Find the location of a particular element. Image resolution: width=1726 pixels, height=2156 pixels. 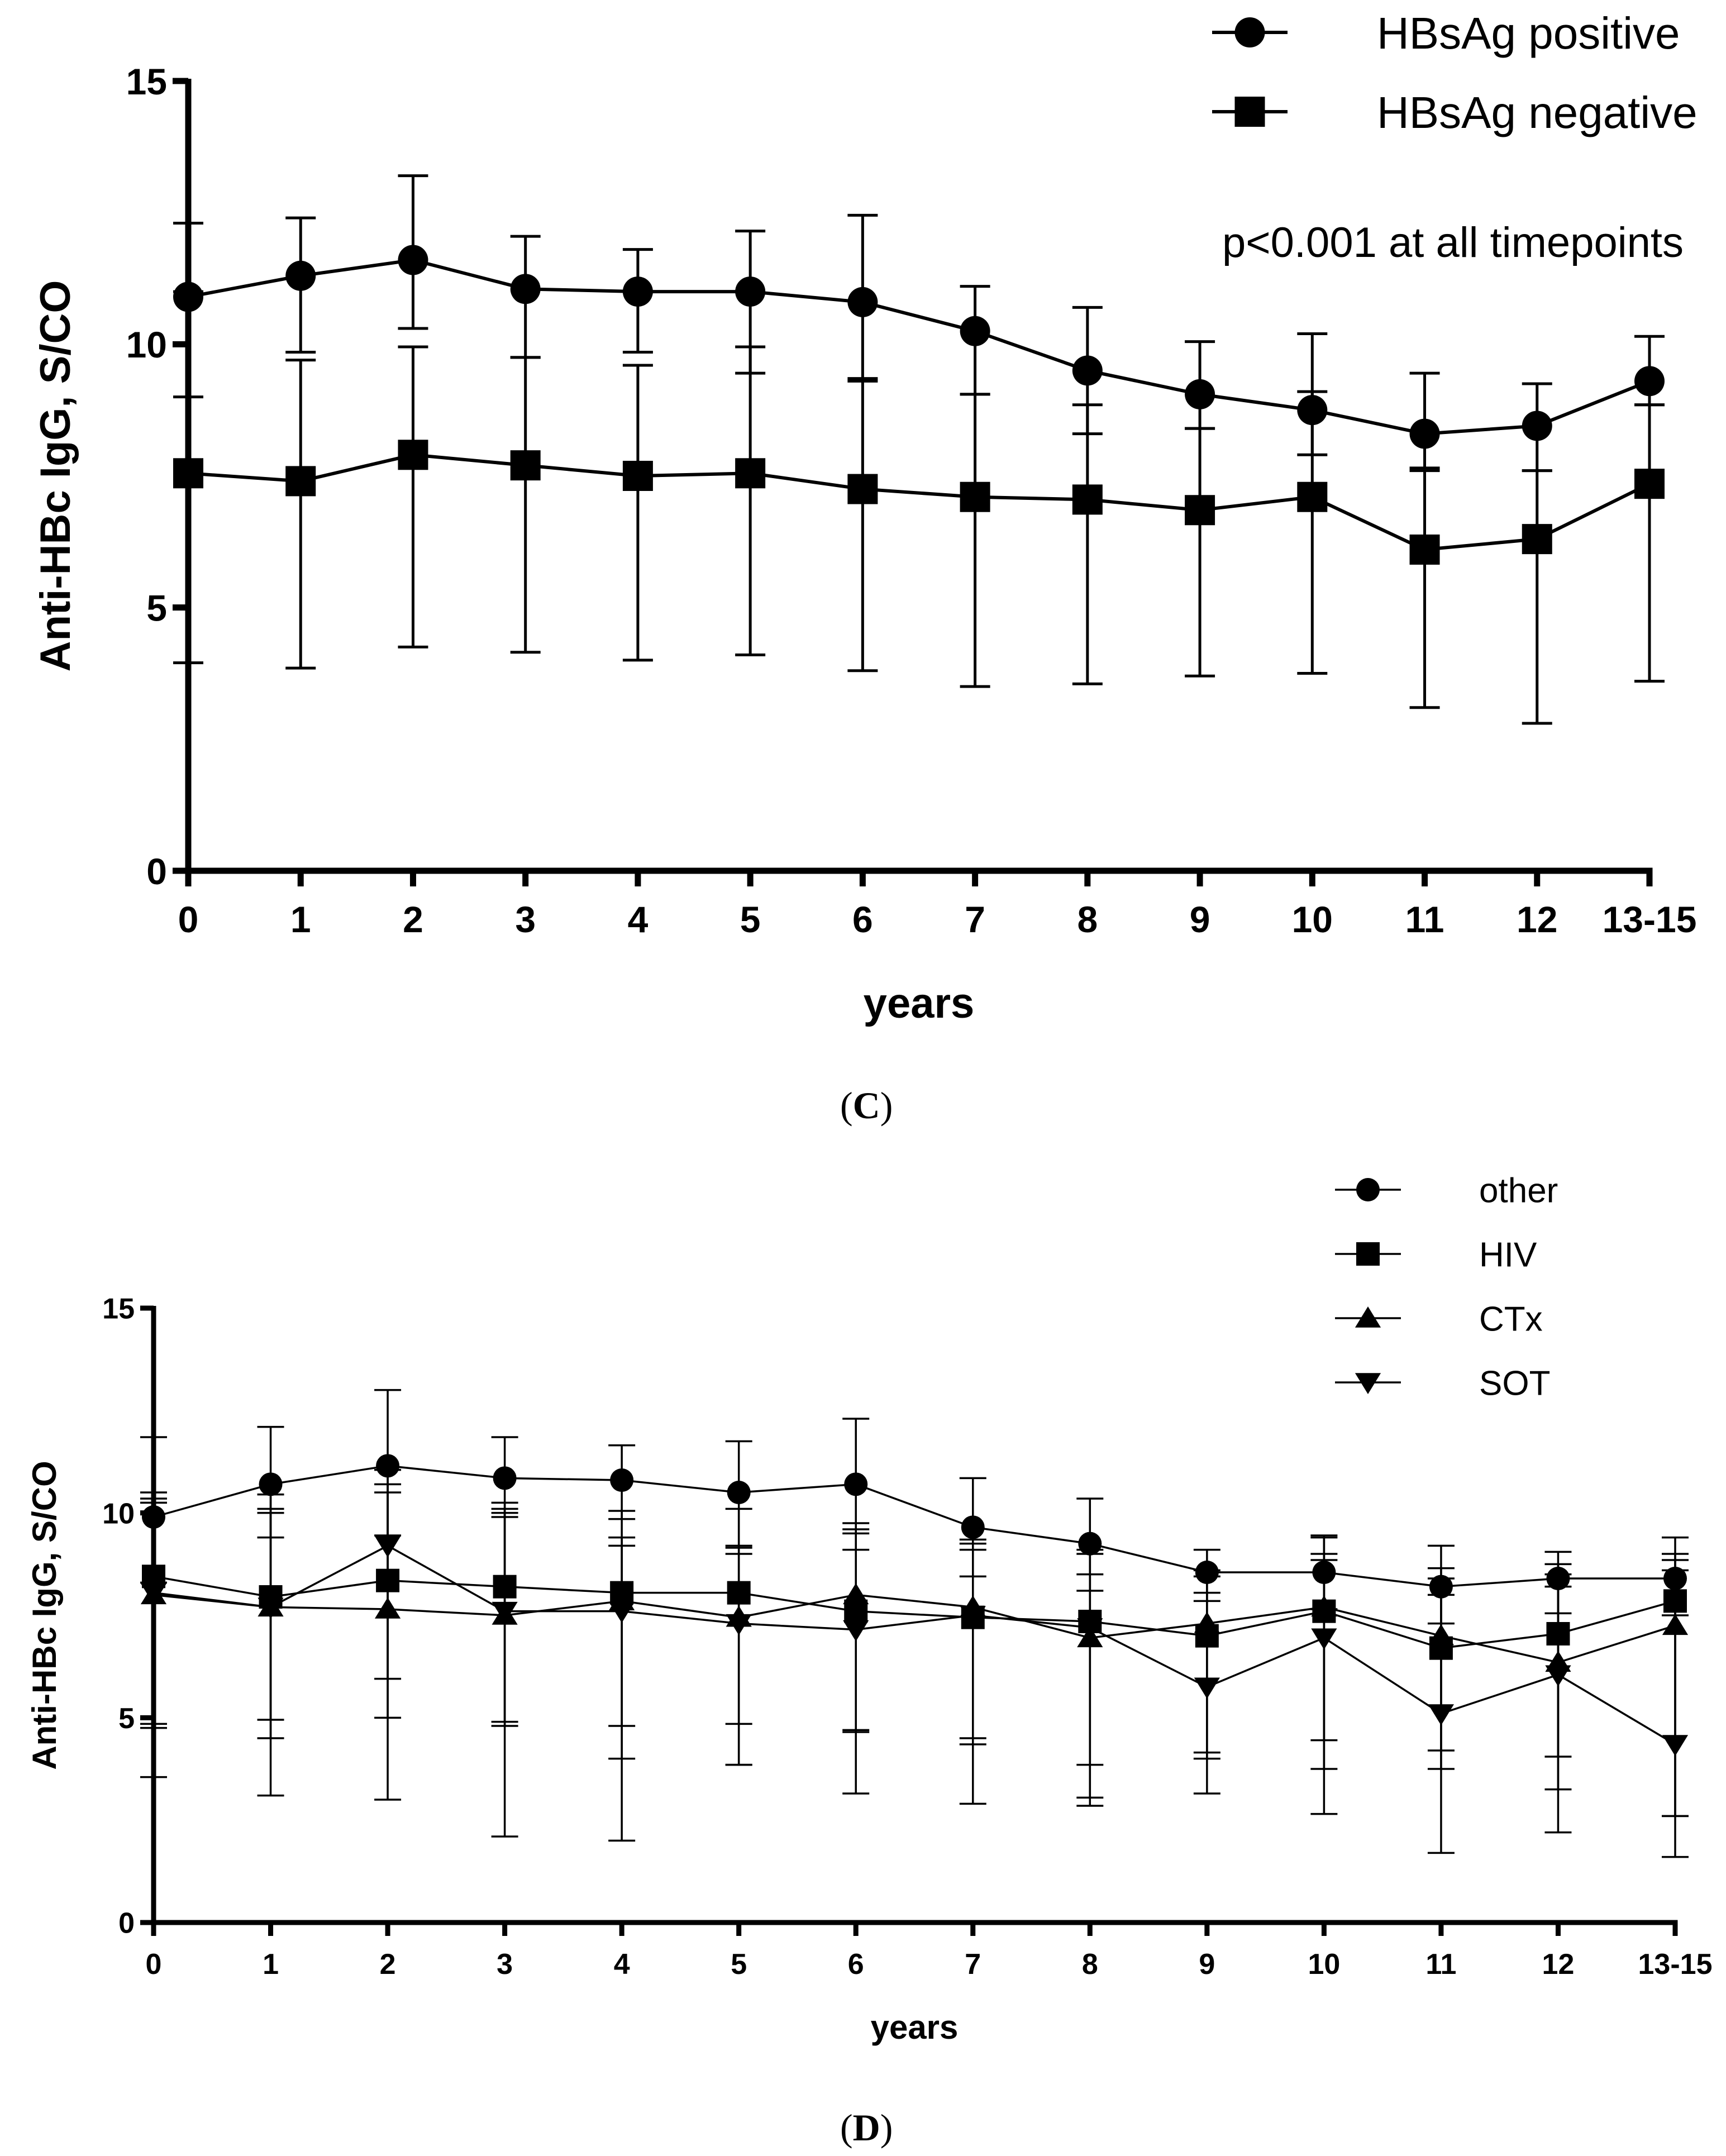

chart-d-series-ctx-line is located at coordinates (914, 1629).